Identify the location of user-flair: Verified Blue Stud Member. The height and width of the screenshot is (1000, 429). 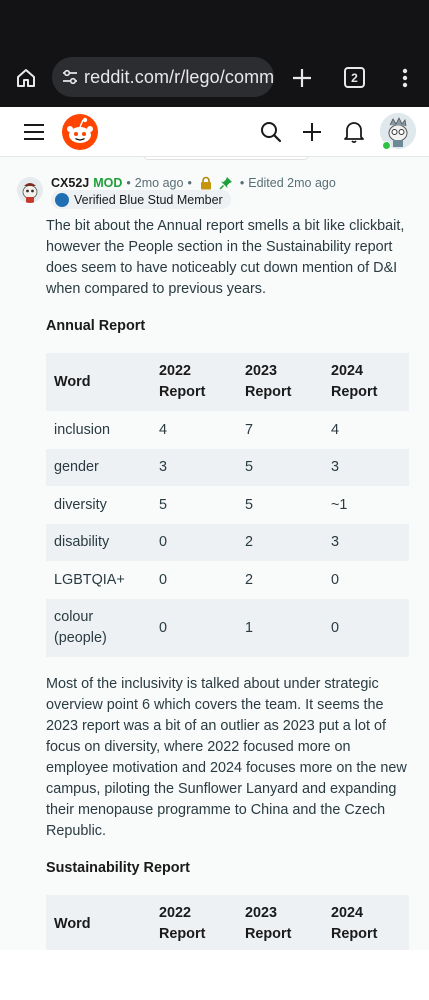
(141, 199).